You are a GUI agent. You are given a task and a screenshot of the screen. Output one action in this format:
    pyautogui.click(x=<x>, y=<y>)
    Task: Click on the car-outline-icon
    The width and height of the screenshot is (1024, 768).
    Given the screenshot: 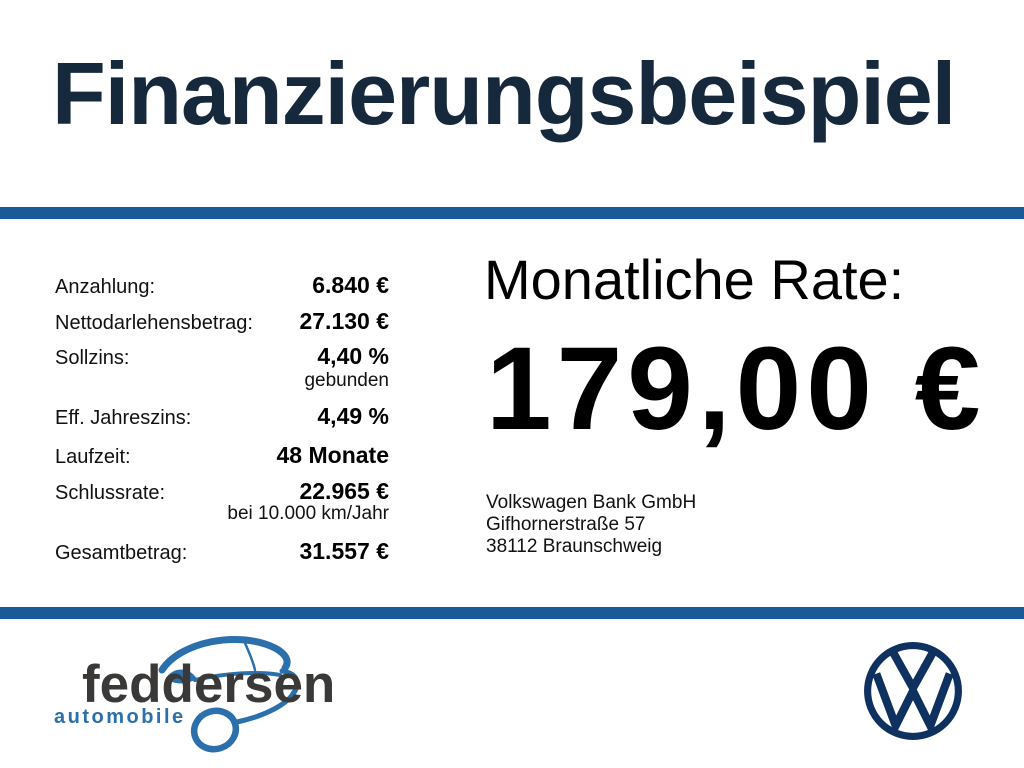 What is the action you would take?
    pyautogui.click(x=229, y=694)
    